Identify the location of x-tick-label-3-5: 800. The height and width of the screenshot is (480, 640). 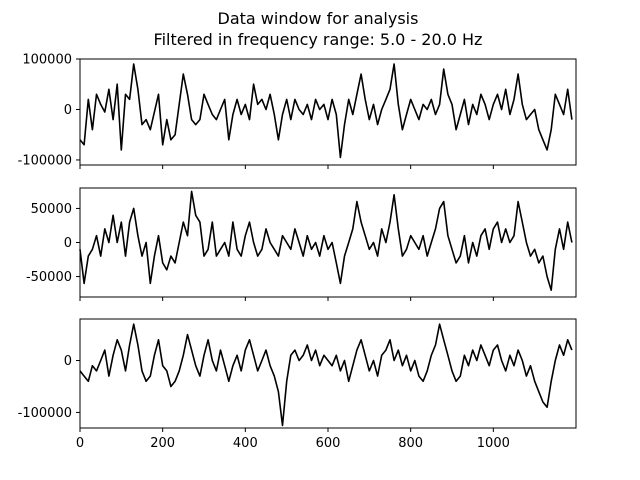
(410, 443).